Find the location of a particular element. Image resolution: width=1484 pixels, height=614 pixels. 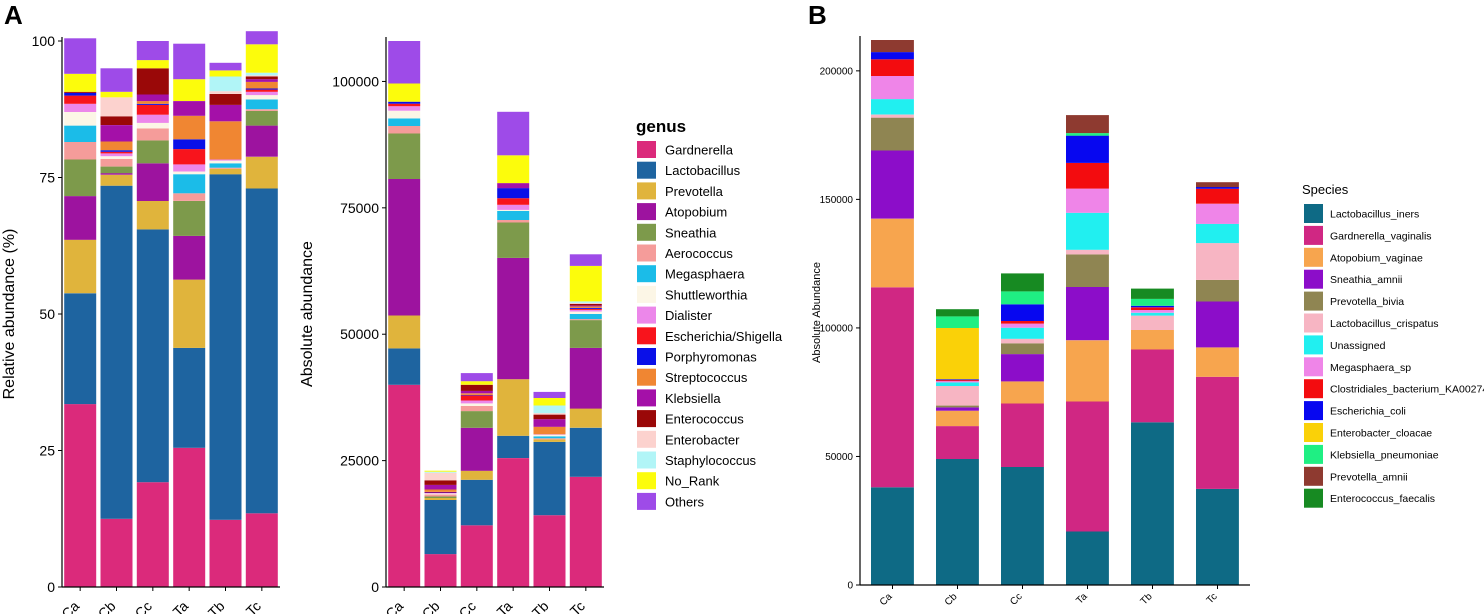

legend-swatch-staphylococcus is located at coordinates (646, 460).